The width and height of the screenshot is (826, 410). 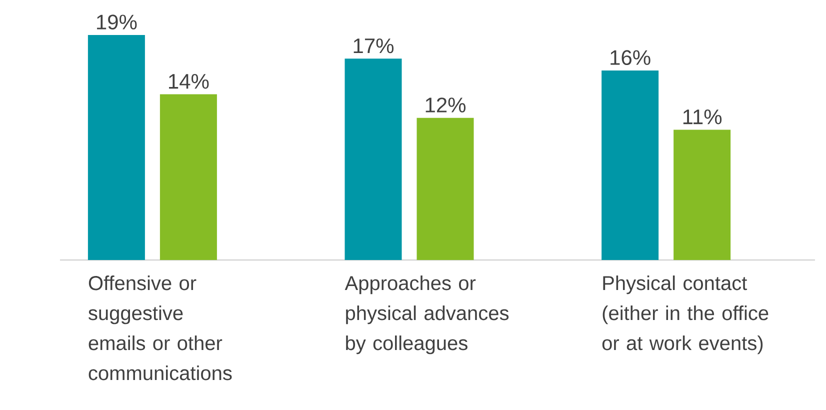 What do you see at coordinates (630, 57) in the screenshot?
I see `data-label: 16%` at bounding box center [630, 57].